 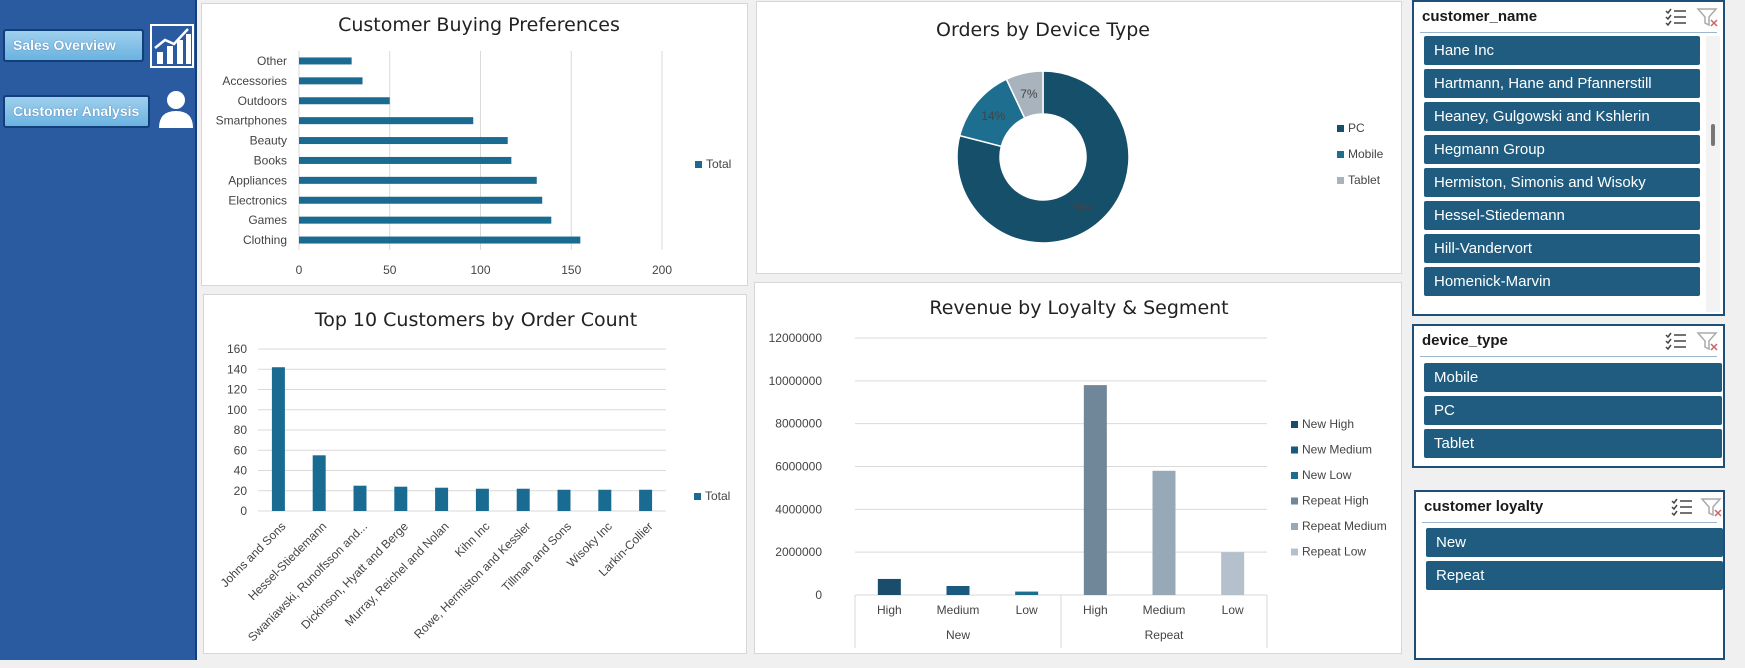 What do you see at coordinates (1573, 410) in the screenshot?
I see `slicer-item: PC` at bounding box center [1573, 410].